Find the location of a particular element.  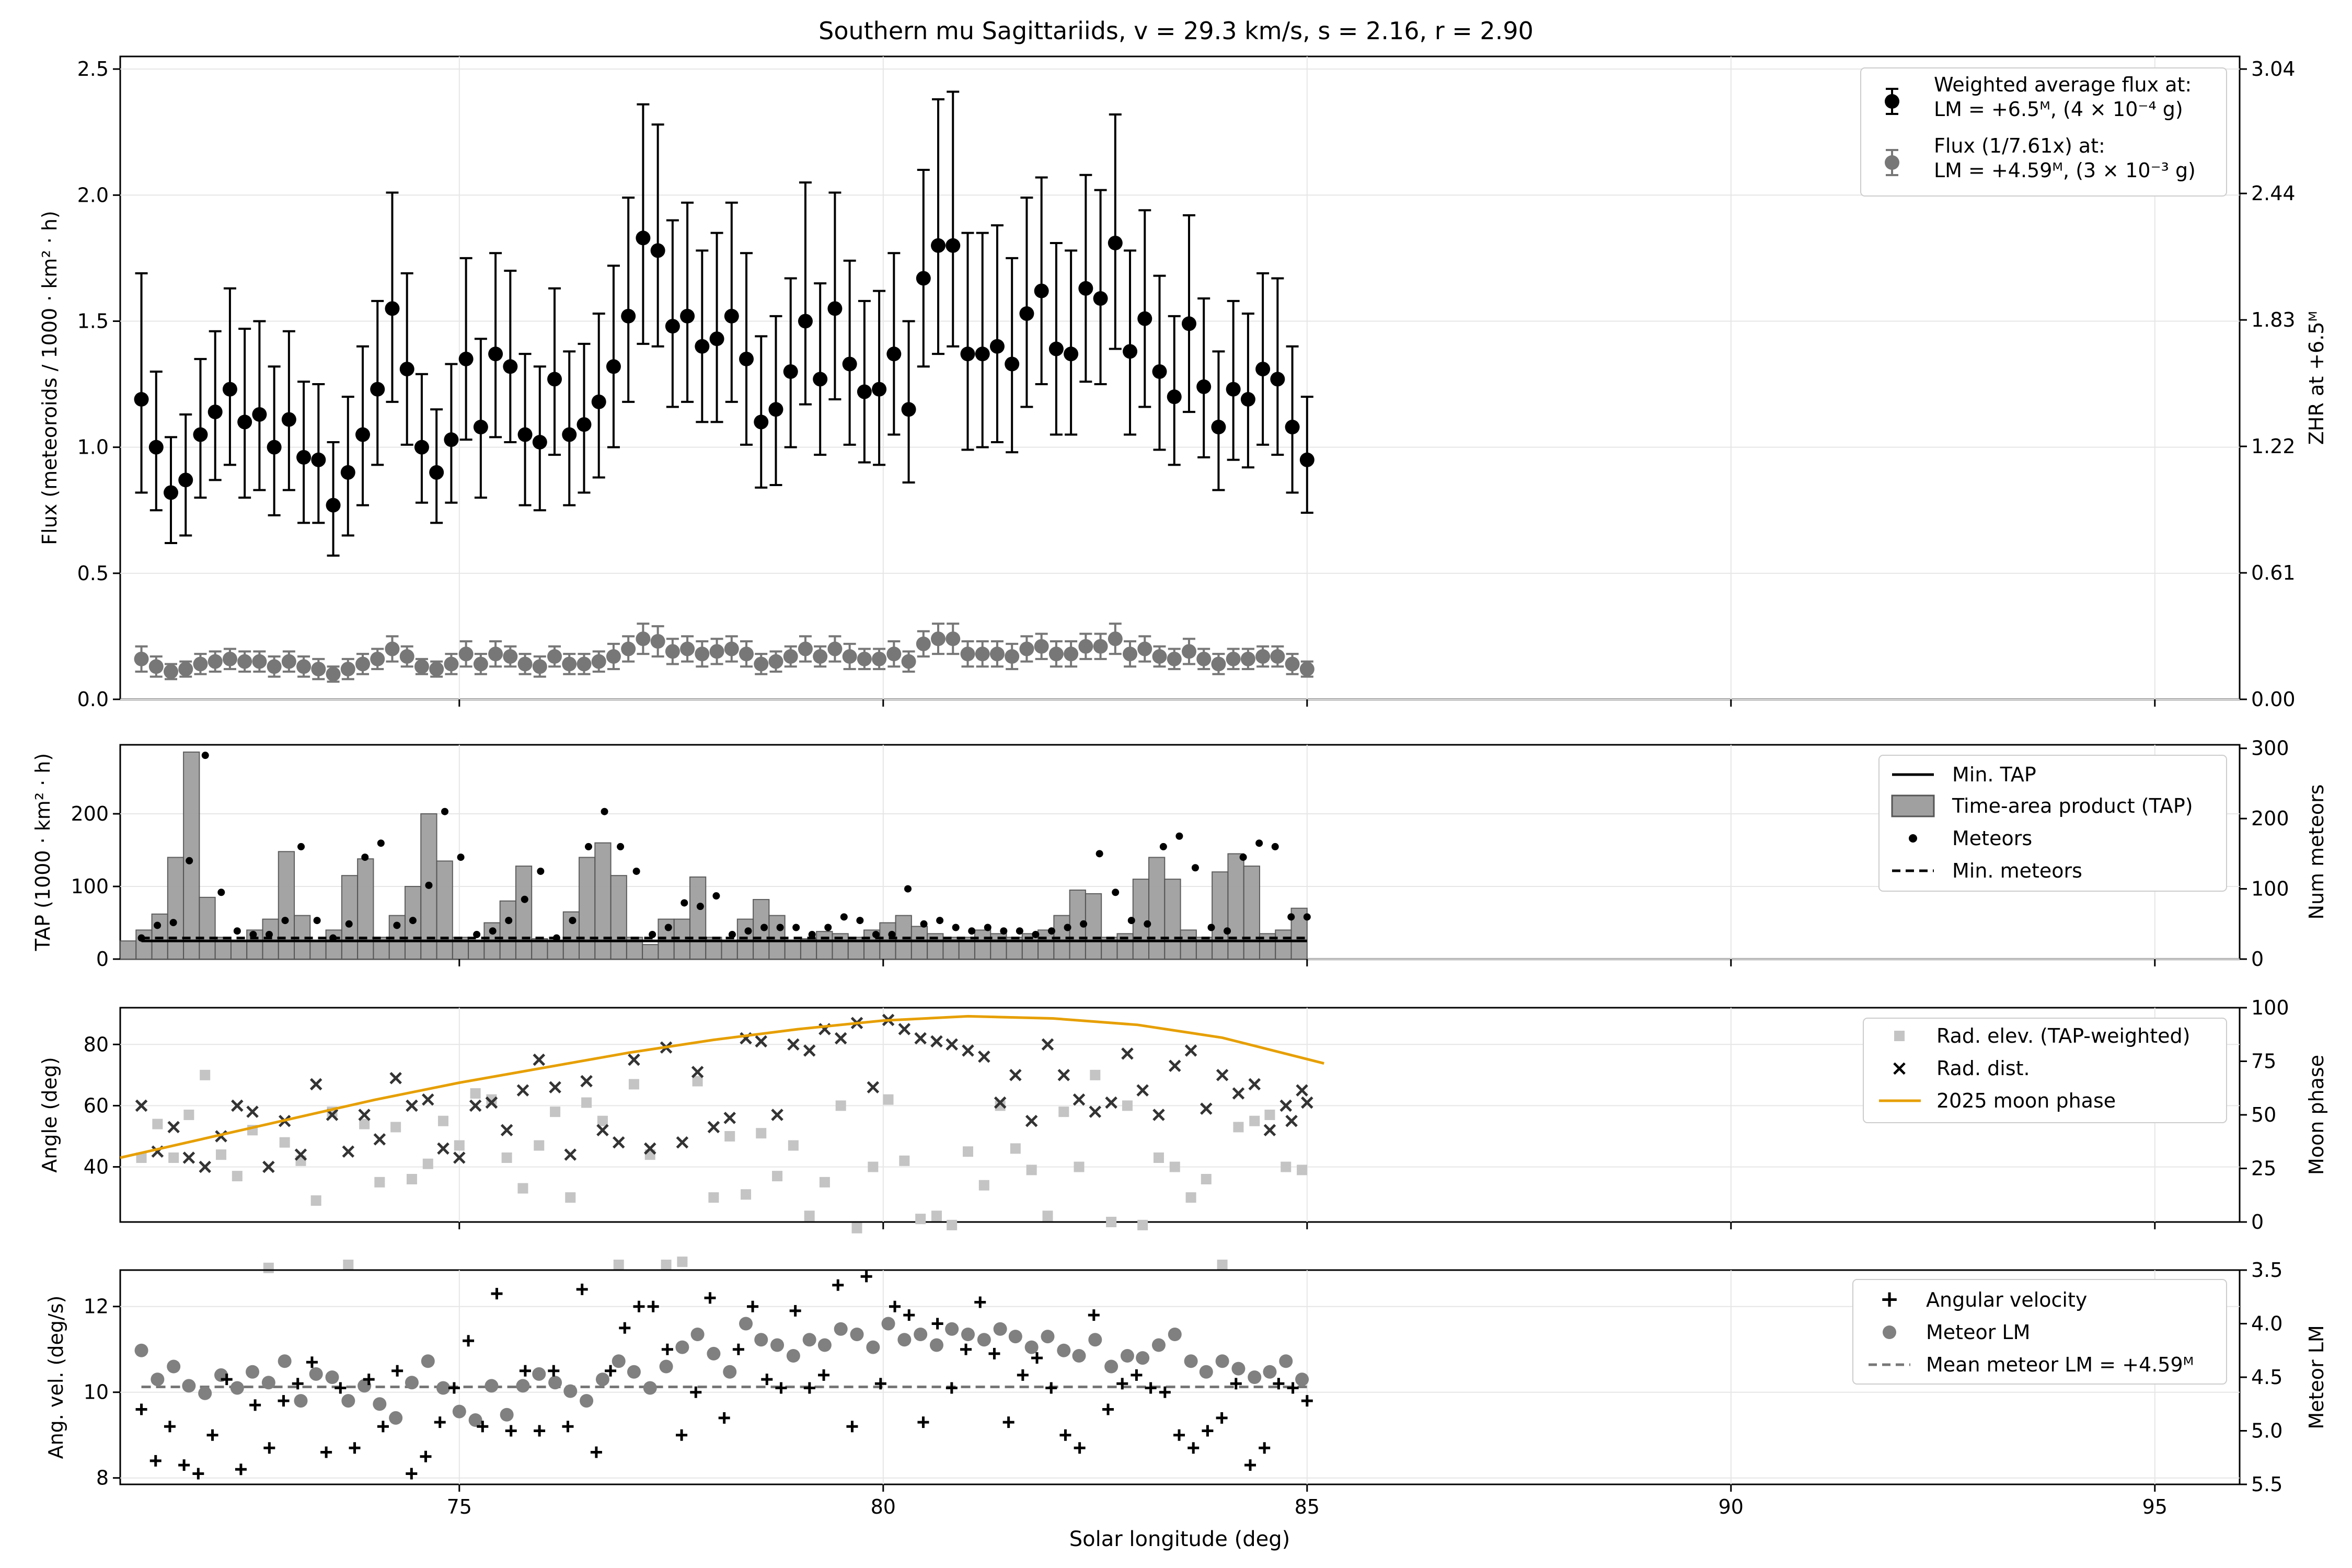

y-tick-label: 12 is located at coordinates (96, 1306).